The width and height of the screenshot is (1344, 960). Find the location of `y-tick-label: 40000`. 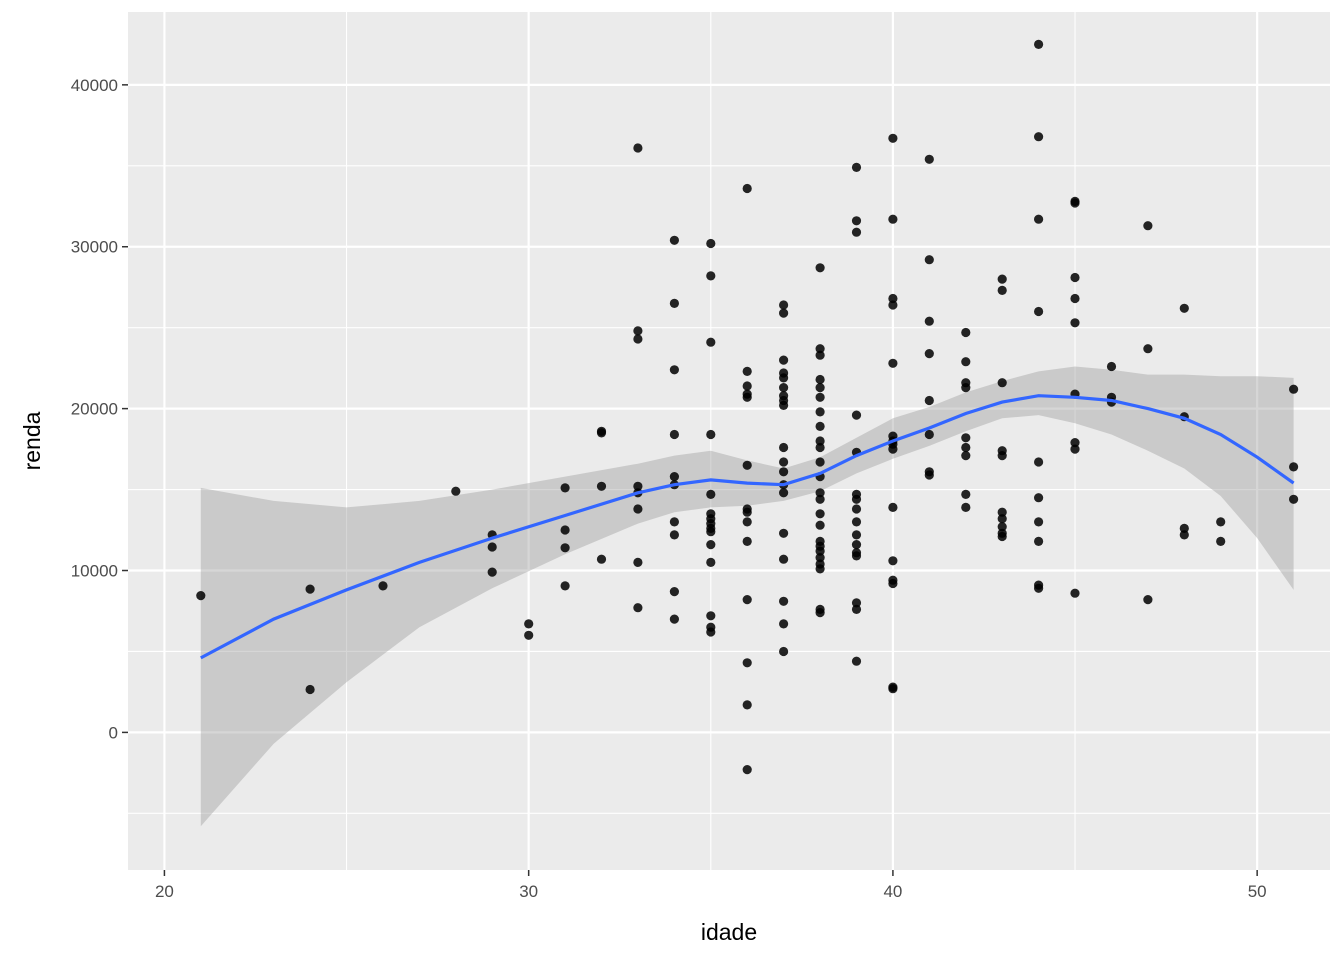

y-tick-label: 40000 is located at coordinates (94, 85).